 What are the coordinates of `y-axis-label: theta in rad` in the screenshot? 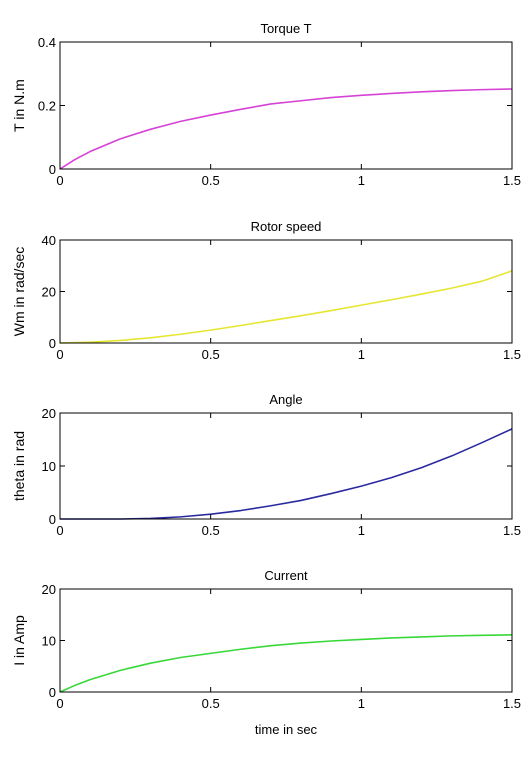 It's located at (19, 466).